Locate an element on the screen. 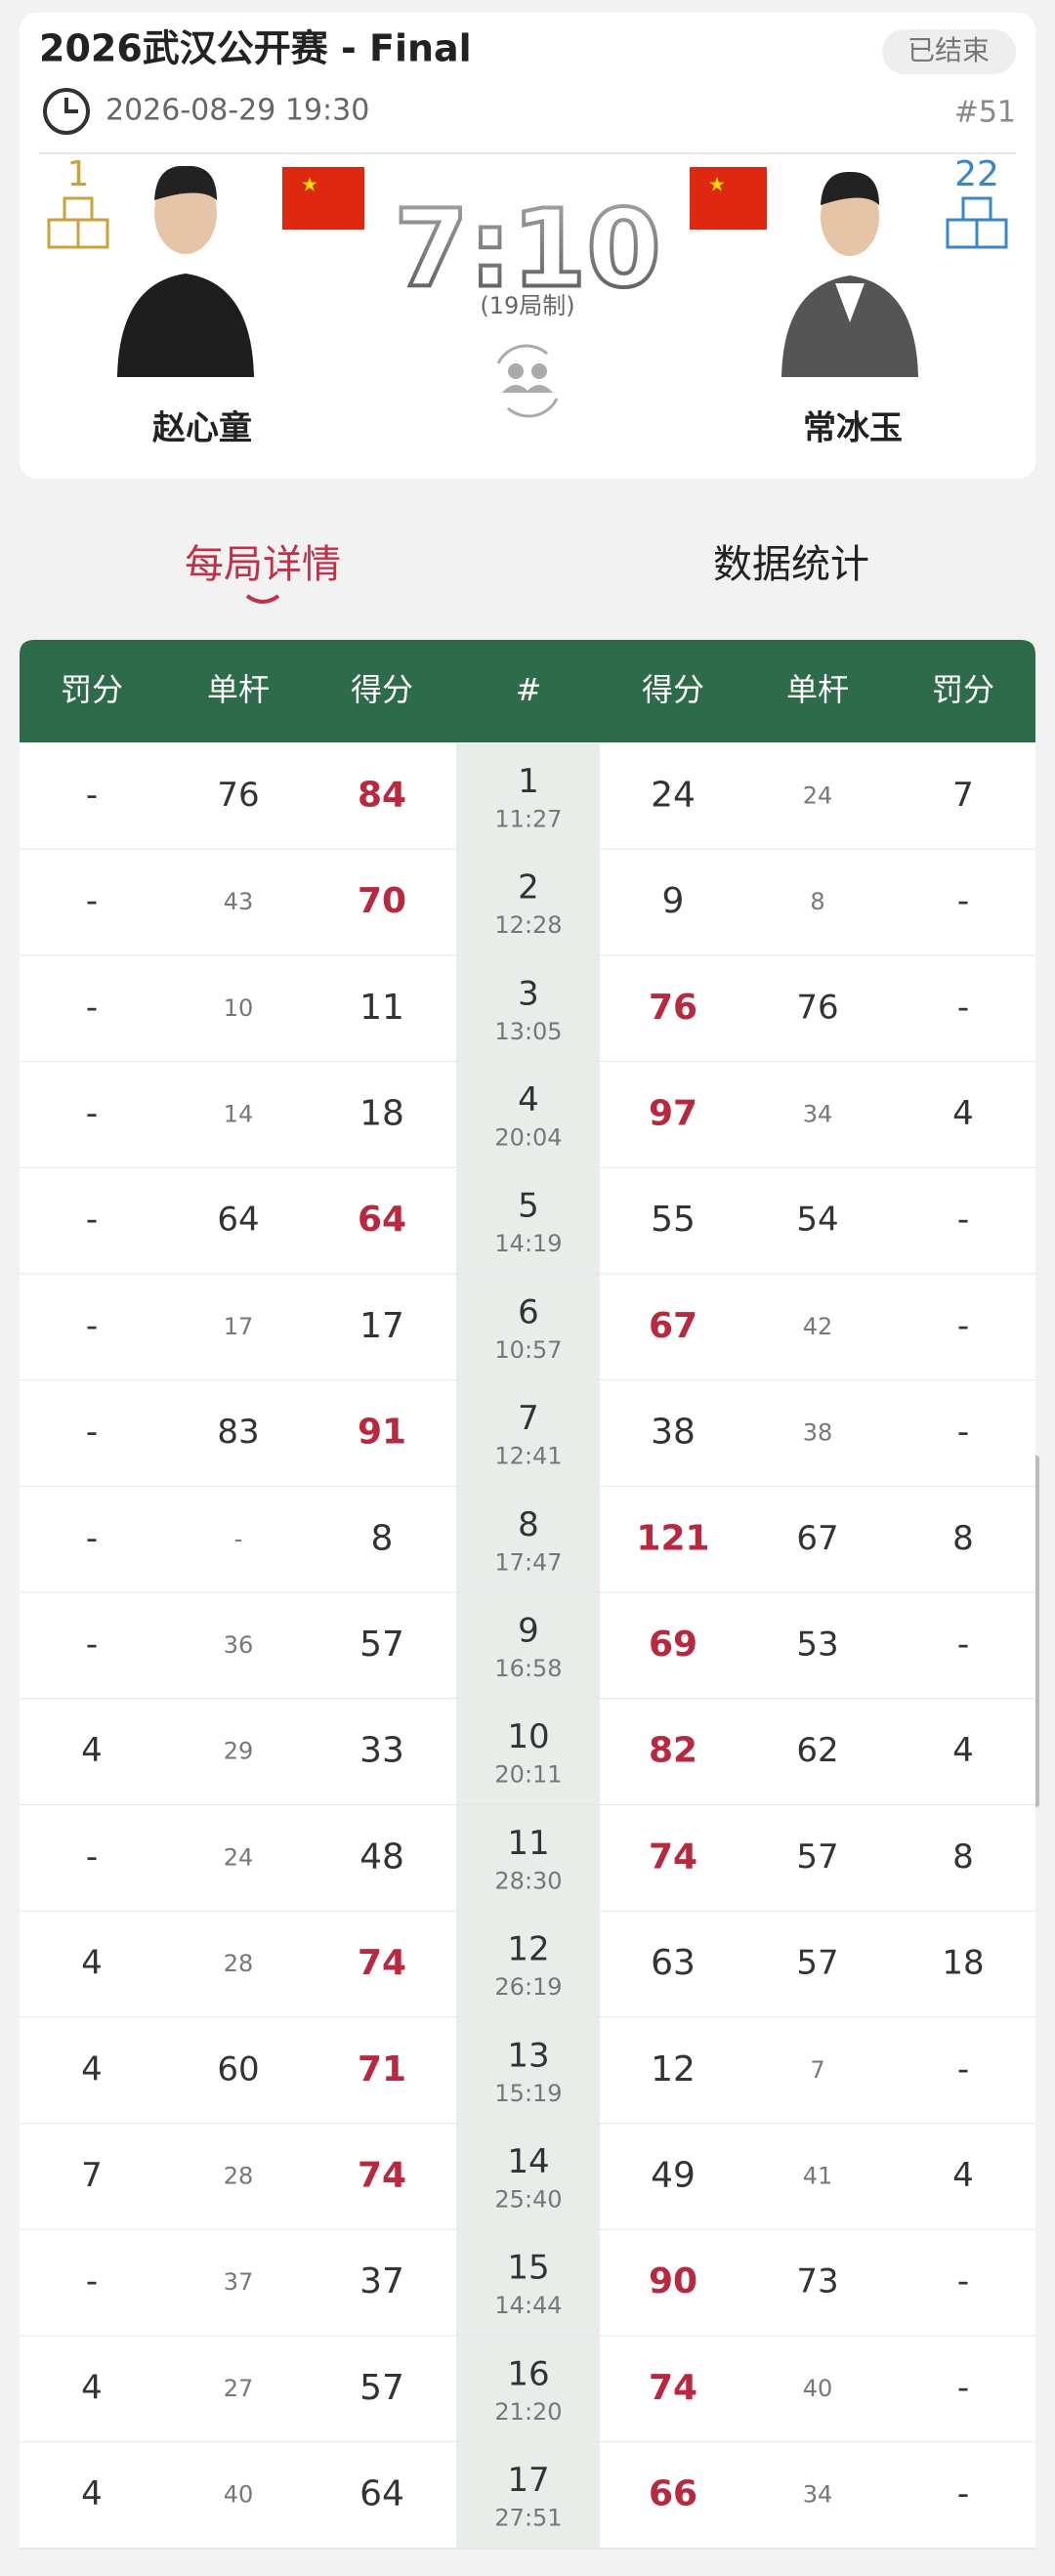 The image size is (1055, 2576). break: 29 is located at coordinates (239, 1751).